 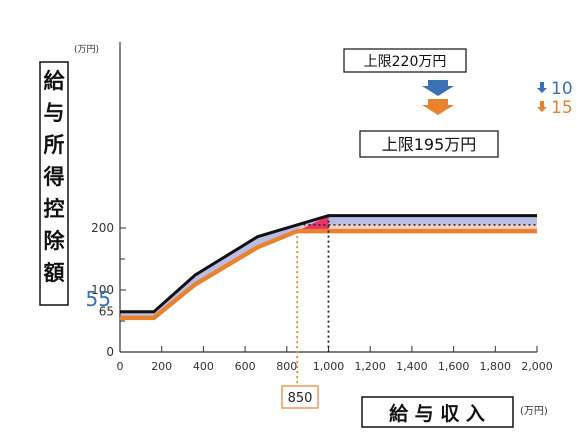 What do you see at coordinates (54, 113) in the screenshot?
I see `y-label-char: 与` at bounding box center [54, 113].